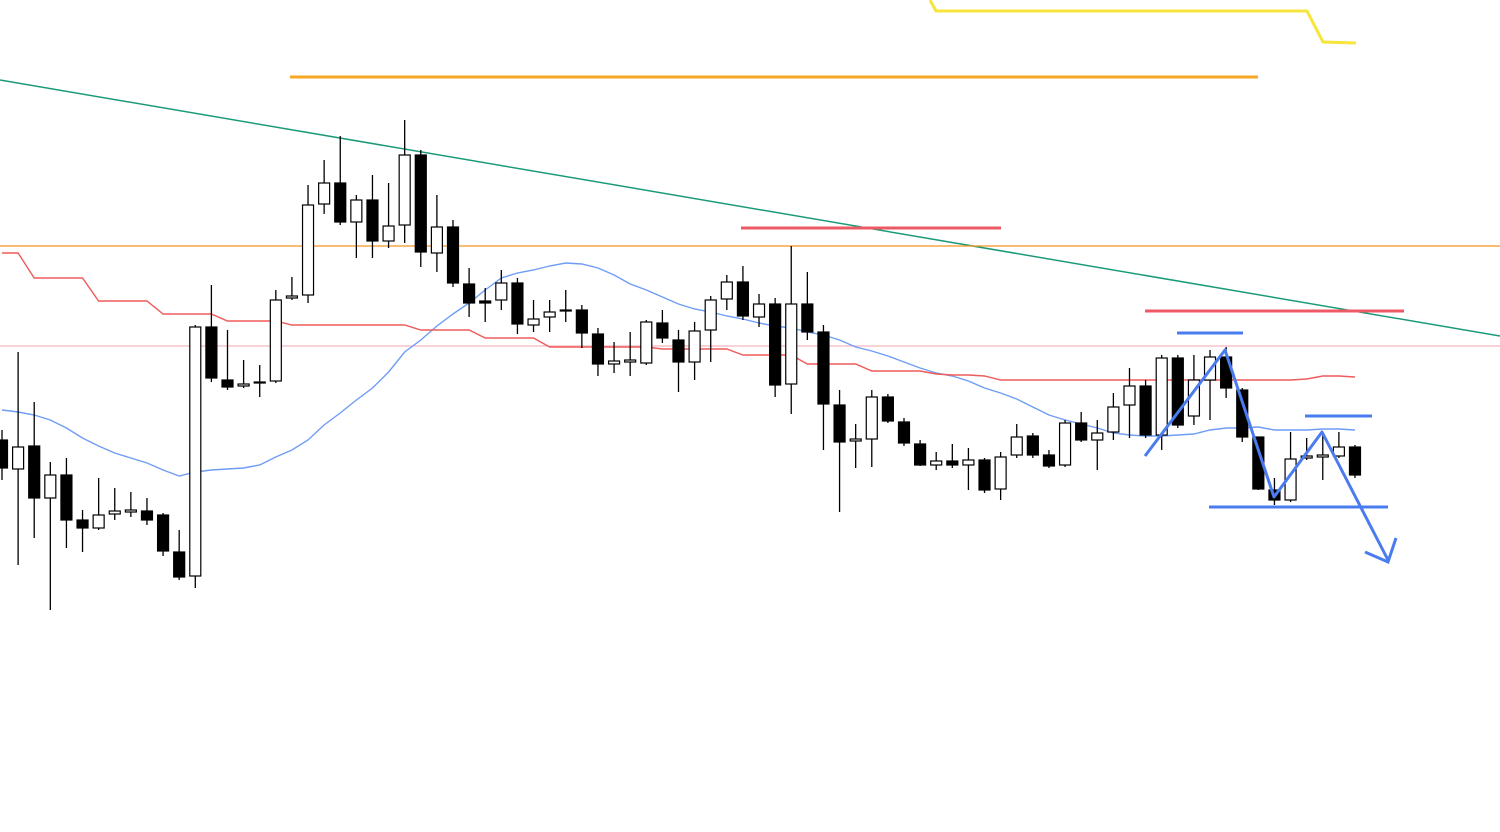 The image size is (1500, 832). What do you see at coordinates (1142, 22) in the screenshot?
I see `yellow-line` at bounding box center [1142, 22].